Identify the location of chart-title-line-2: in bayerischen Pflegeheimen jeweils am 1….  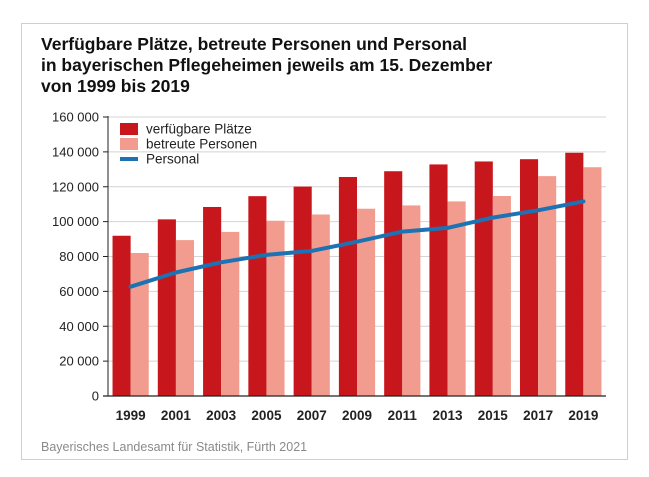
(267, 65).